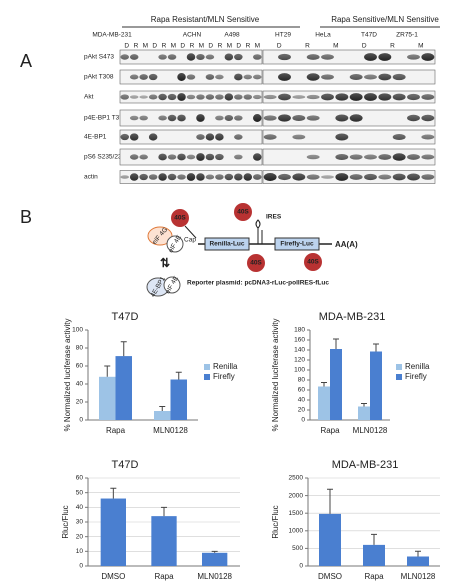  Describe the element at coordinates (275, 521) in the screenshot. I see `y-axis-label: Rluc/Fluc` at that location.